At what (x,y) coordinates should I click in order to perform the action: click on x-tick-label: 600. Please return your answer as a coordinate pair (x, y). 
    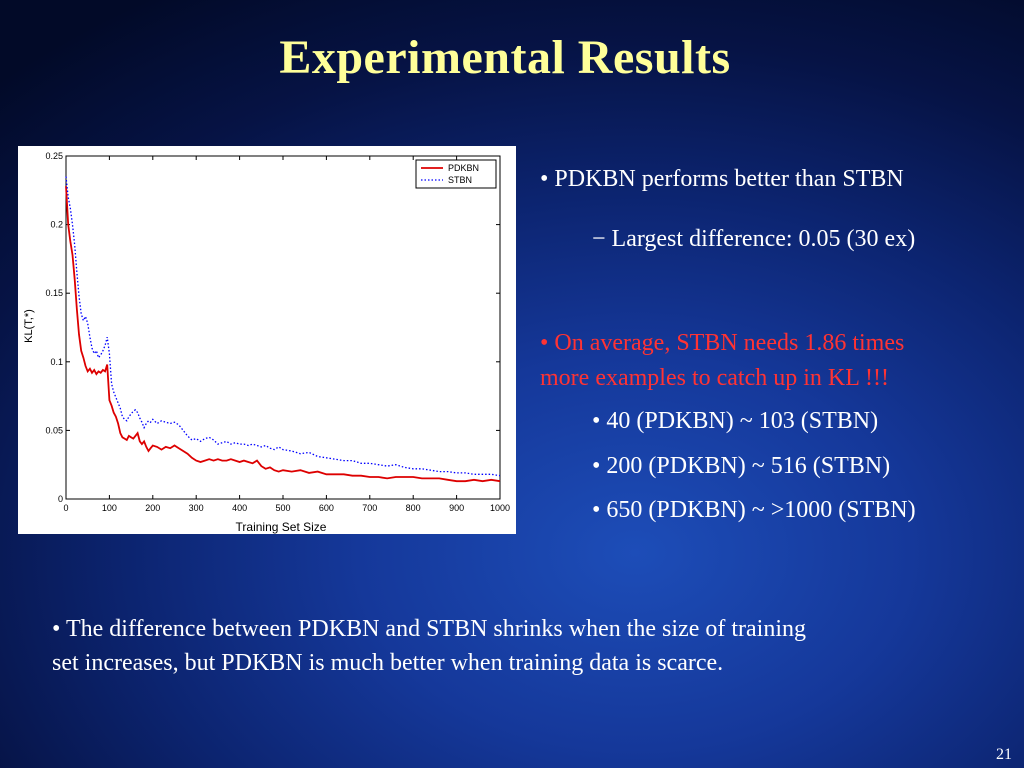
    Looking at the image, I should click on (326, 508).